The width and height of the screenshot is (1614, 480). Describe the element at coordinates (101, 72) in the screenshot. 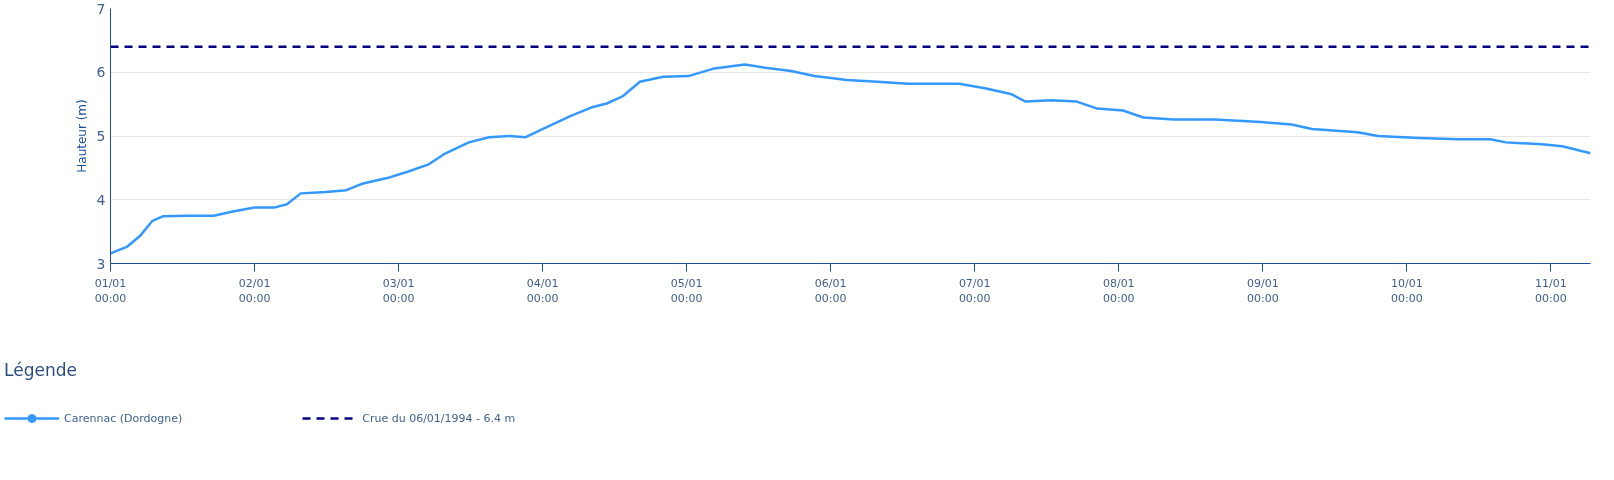

I see `y-tick-label: 6` at that location.